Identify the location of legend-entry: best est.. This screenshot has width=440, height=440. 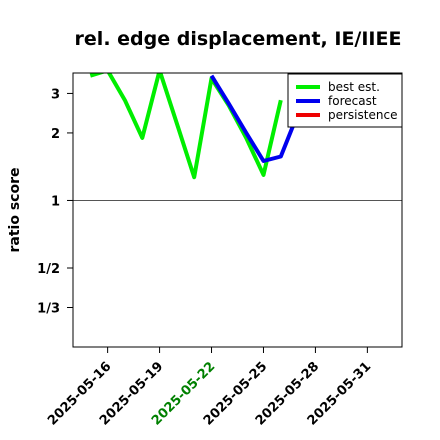
(354, 87).